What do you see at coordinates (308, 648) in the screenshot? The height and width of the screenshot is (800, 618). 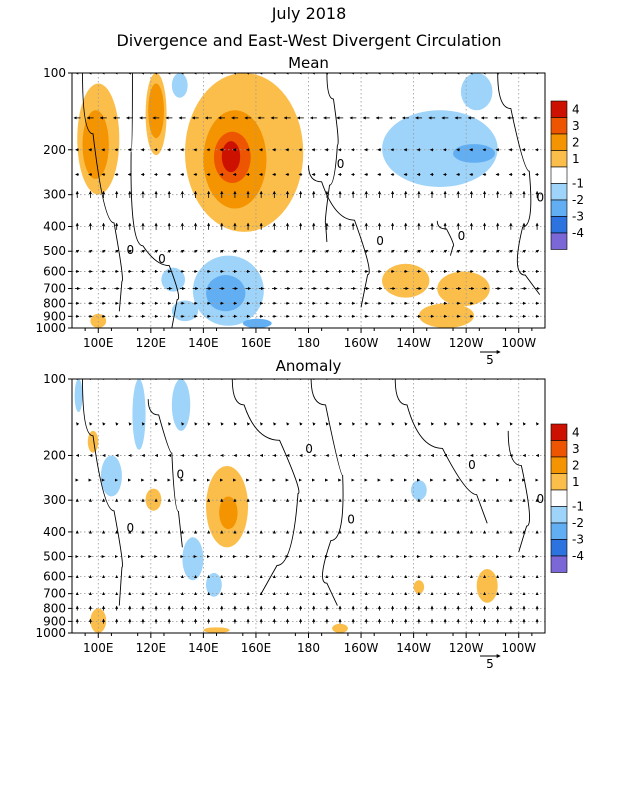 I see `x-tick-label: 180` at bounding box center [308, 648].